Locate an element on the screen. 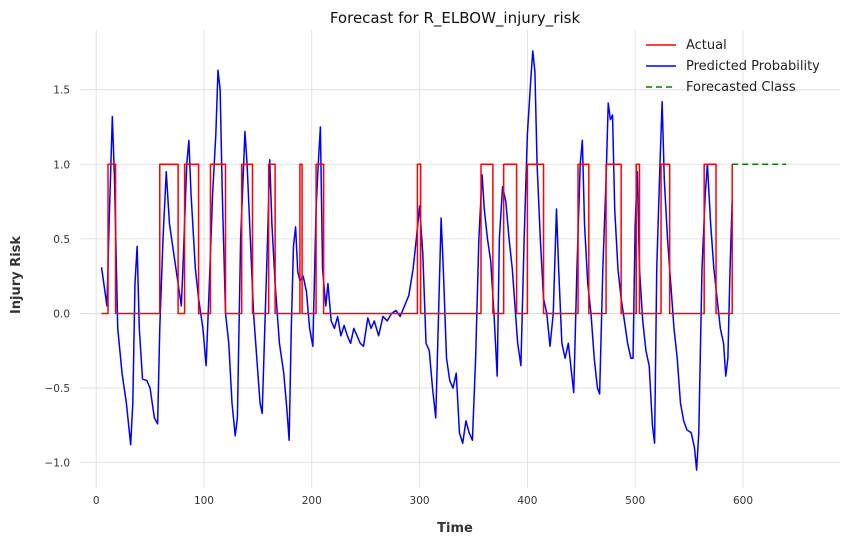 The height and width of the screenshot is (544, 852). x-tick-label: 0 is located at coordinates (96, 501).